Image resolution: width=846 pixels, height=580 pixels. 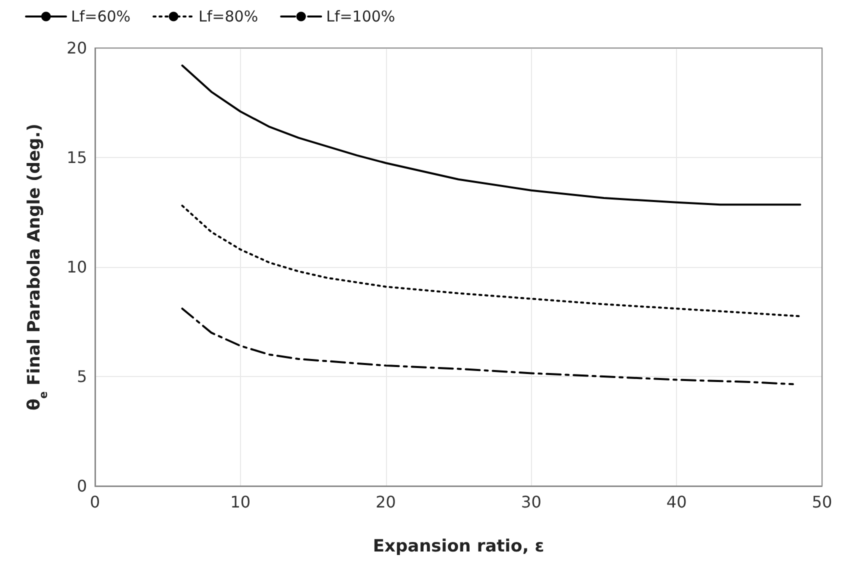 What do you see at coordinates (386, 502) in the screenshot?
I see `x-tick-label: 20` at bounding box center [386, 502].